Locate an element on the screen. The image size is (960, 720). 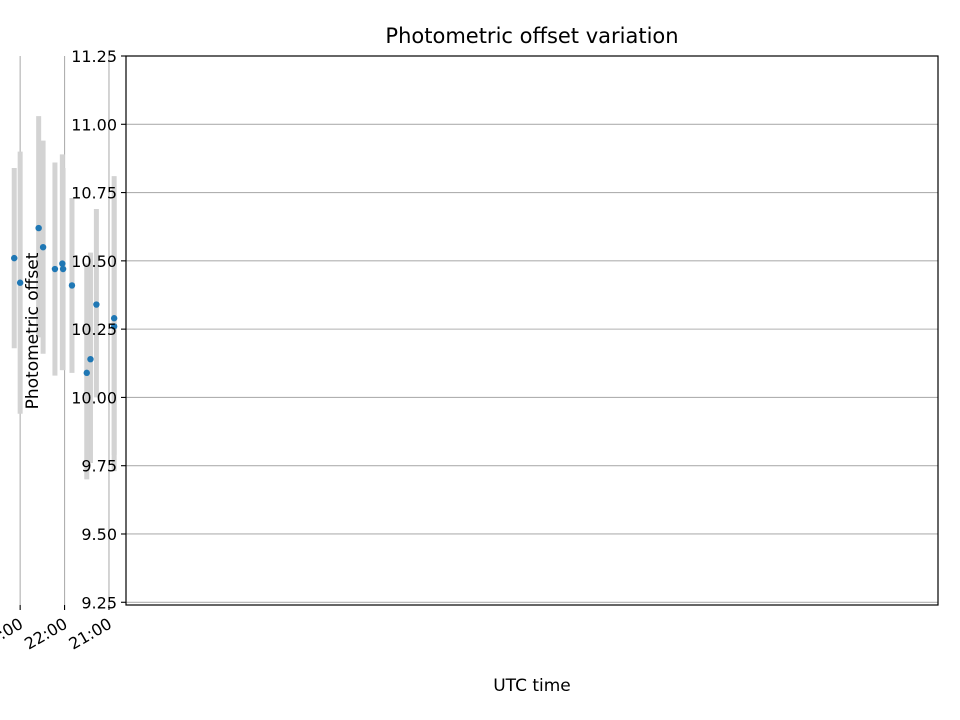
y-tick-label: 10.75 is located at coordinates (94, 193).